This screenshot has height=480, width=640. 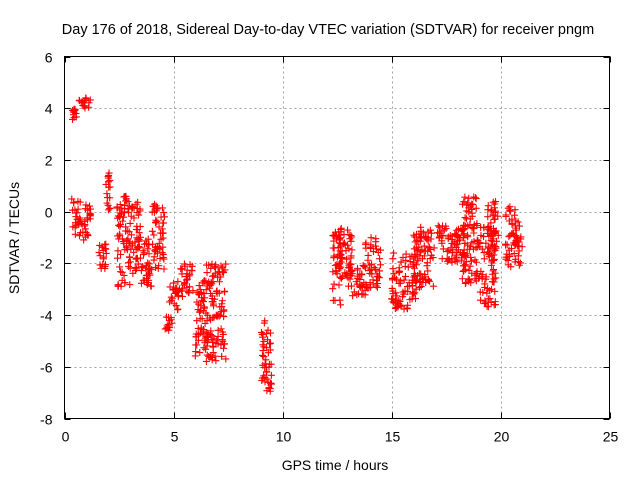 I want to click on x-tick-label: 0, so click(x=66, y=437).